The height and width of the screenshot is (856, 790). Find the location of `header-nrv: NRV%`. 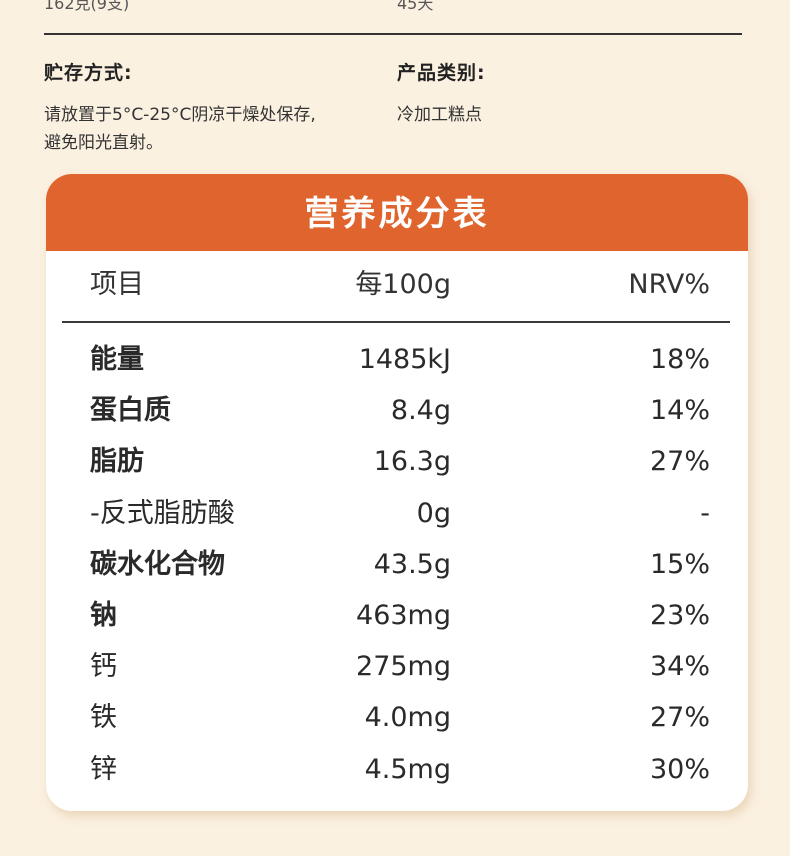

header-nrv: NRV% is located at coordinates (669, 284).